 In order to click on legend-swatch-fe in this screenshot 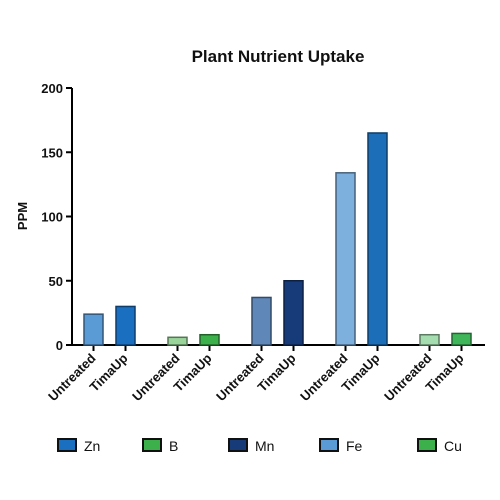, I will do `click(329, 445)`.